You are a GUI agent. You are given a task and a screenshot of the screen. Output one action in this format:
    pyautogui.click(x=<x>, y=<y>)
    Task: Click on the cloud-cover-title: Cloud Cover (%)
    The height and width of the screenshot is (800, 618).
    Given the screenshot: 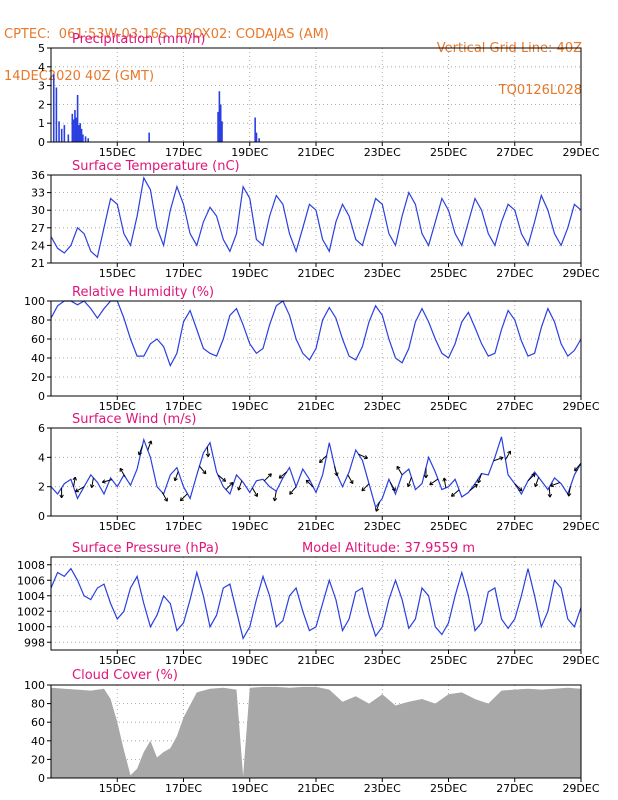 What is the action you would take?
    pyautogui.click(x=125, y=675)
    